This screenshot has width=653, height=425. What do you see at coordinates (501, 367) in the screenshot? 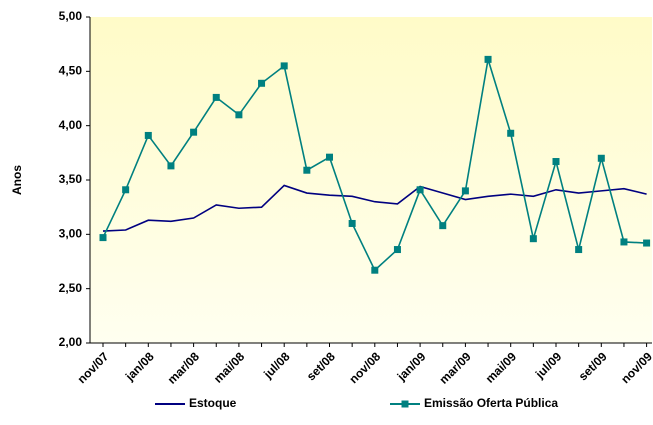
I see `x-tick-label: mai/09` at bounding box center [501, 367].